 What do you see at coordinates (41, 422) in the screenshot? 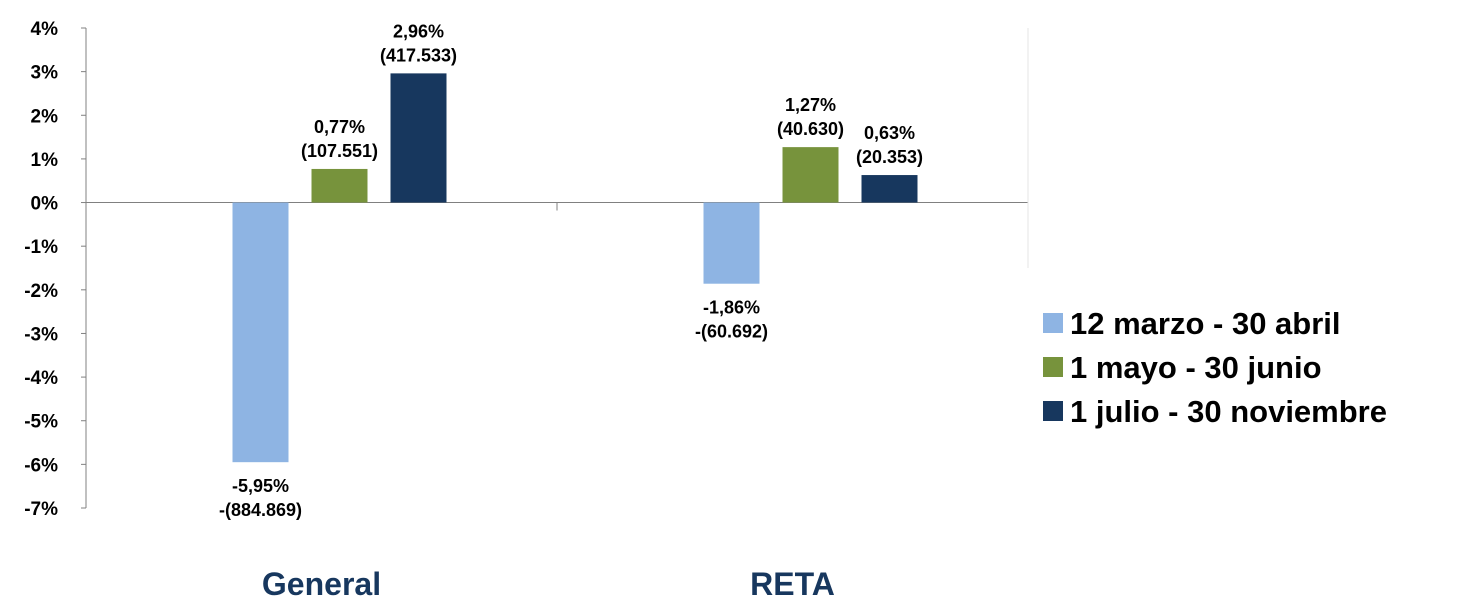
I see `y-tick-label: -5%` at bounding box center [41, 422].